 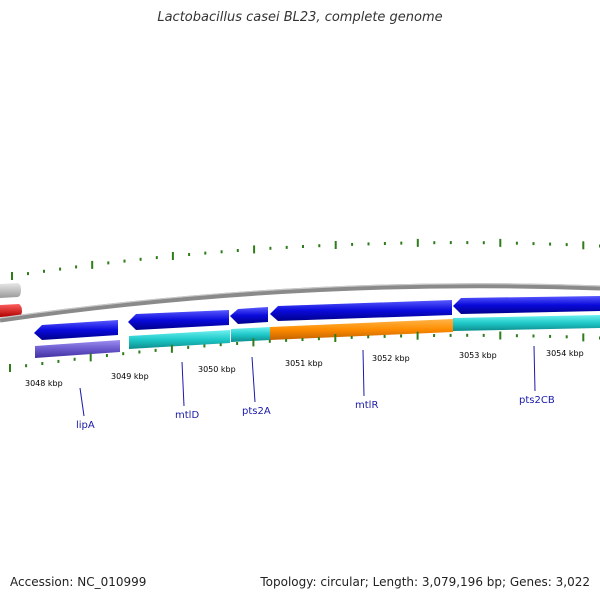 I want to click on category-block-pts2A, so click(x=250, y=334).